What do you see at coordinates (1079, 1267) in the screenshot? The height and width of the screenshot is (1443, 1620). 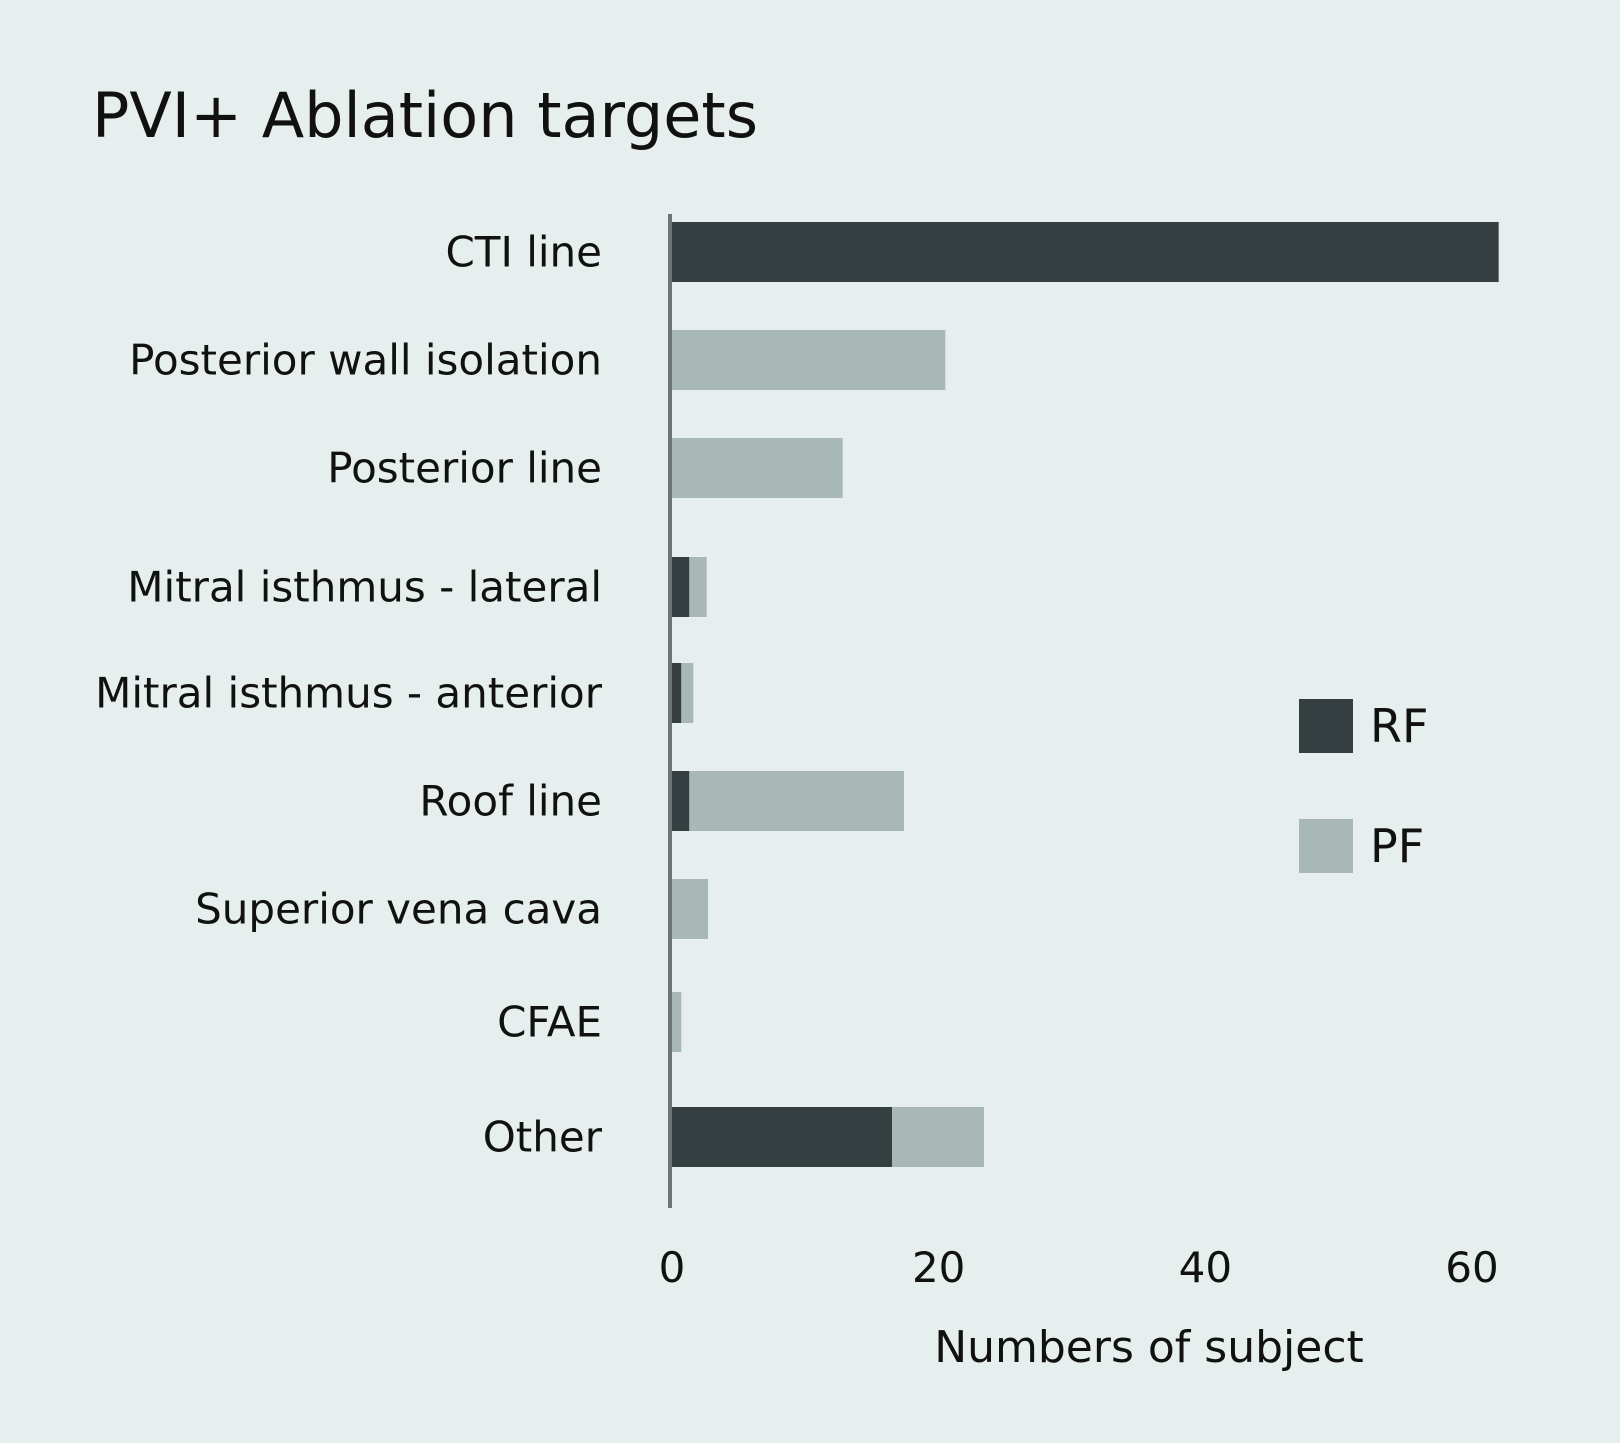 I see `x-tick-labels: 0 20 40 60` at bounding box center [1079, 1267].